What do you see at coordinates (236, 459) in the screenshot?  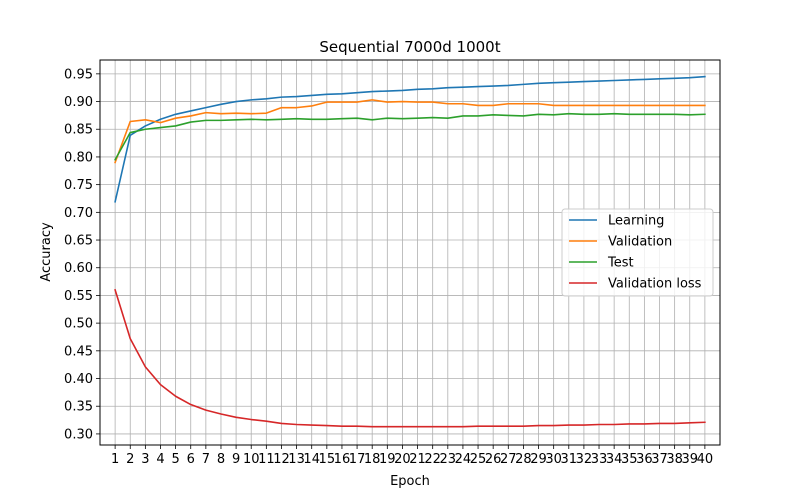 I see `x-tick-label: 9` at bounding box center [236, 459].